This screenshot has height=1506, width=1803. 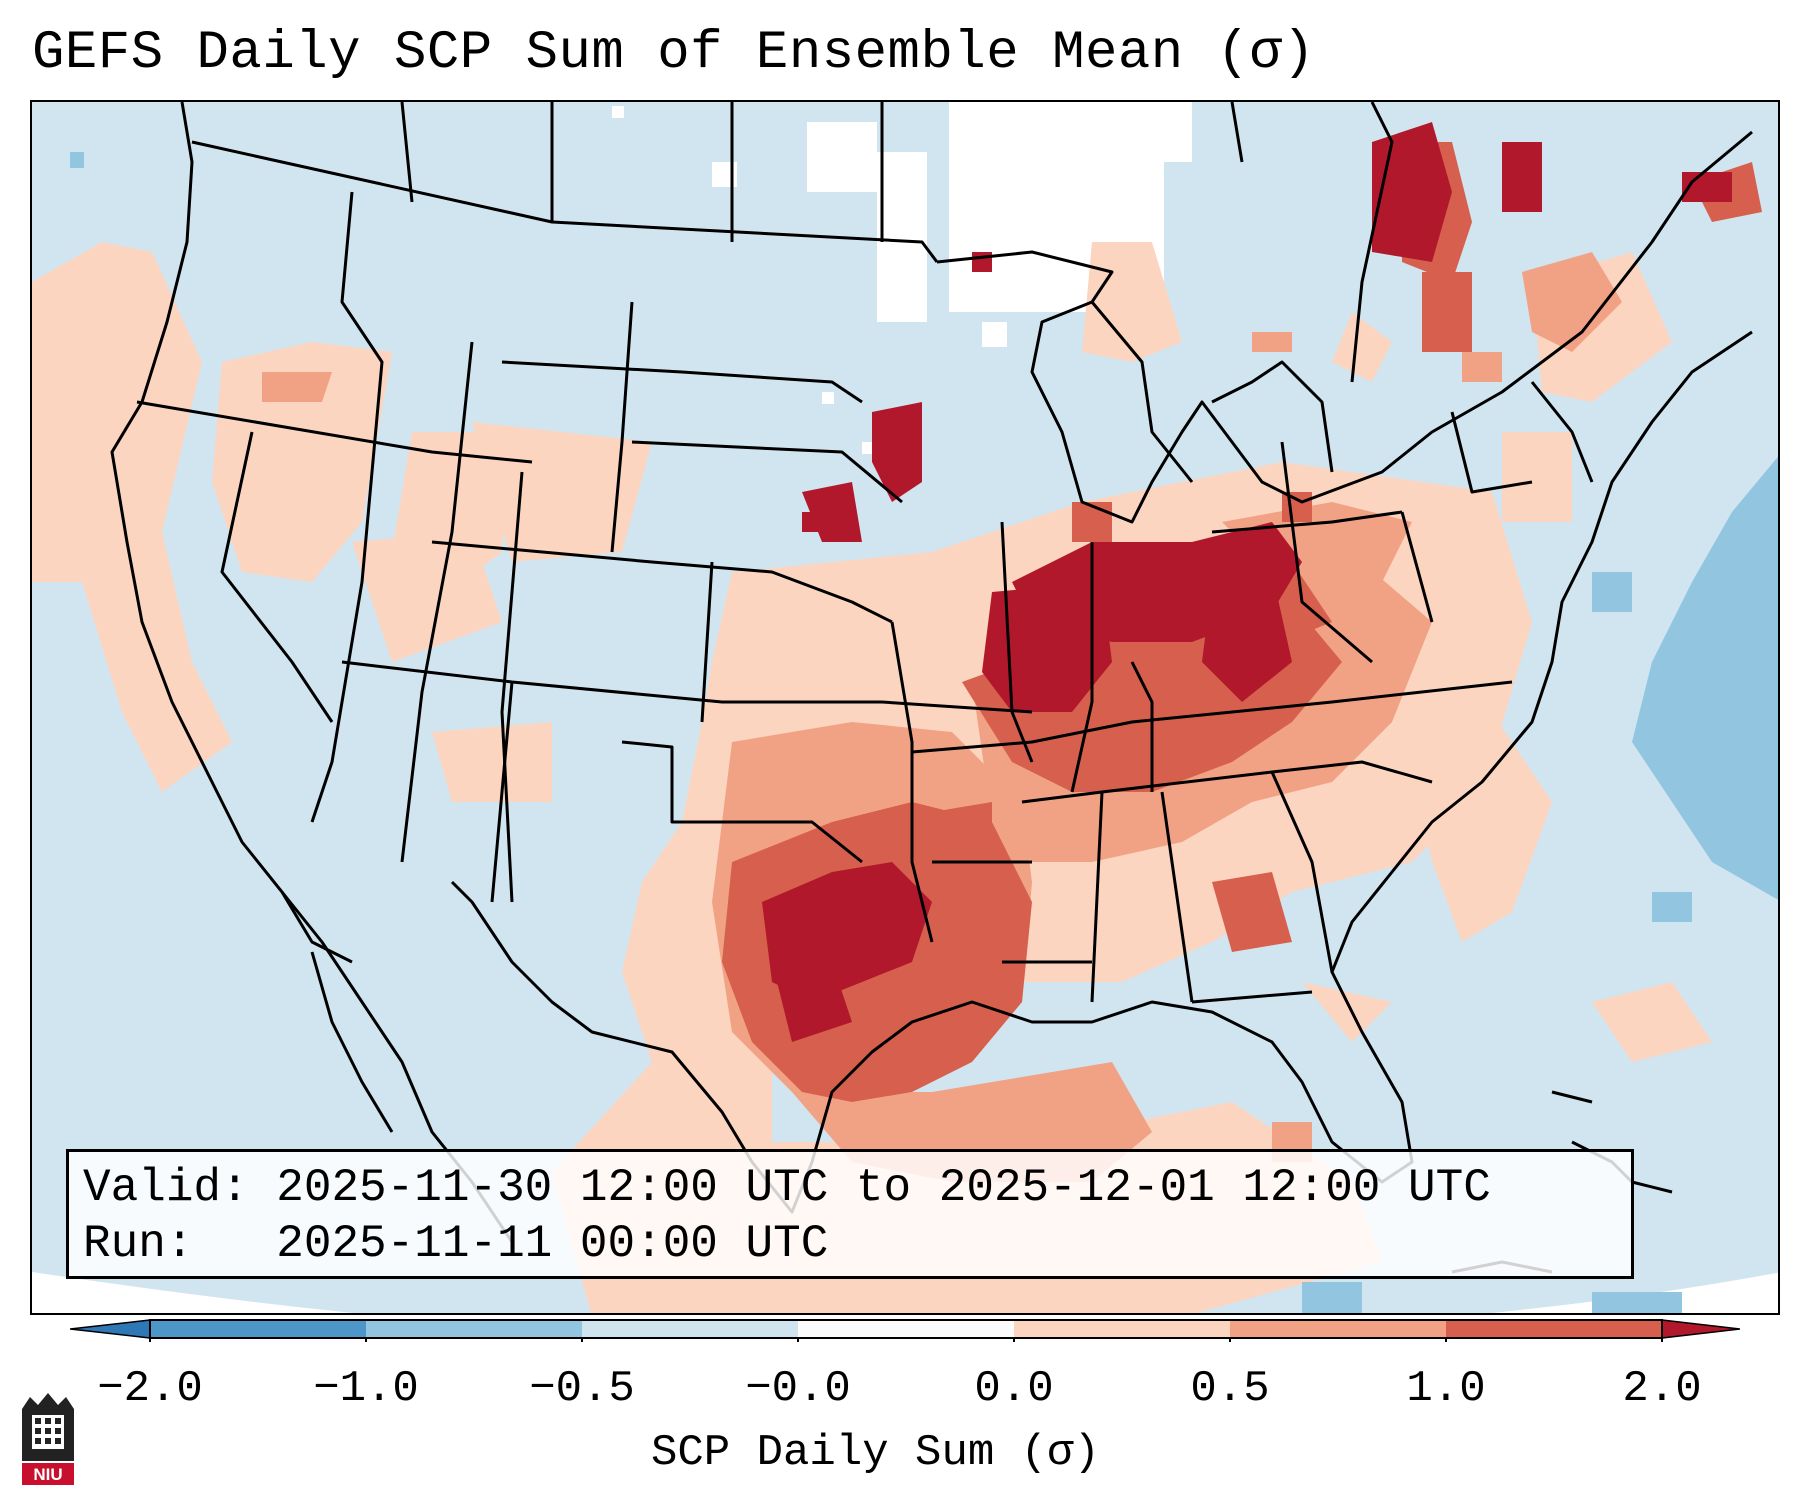 What do you see at coordinates (456, 1244) in the screenshot?
I see `run-line: Run: 2025-11-11 00:00 UTC` at bounding box center [456, 1244].